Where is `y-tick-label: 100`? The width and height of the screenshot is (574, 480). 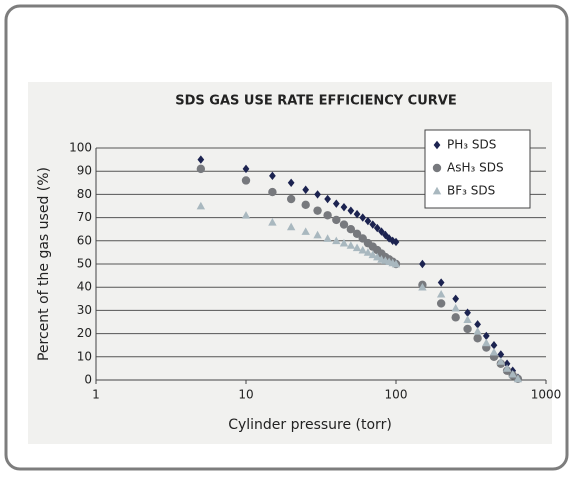 y-tick-label: 100 is located at coordinates (80, 148).